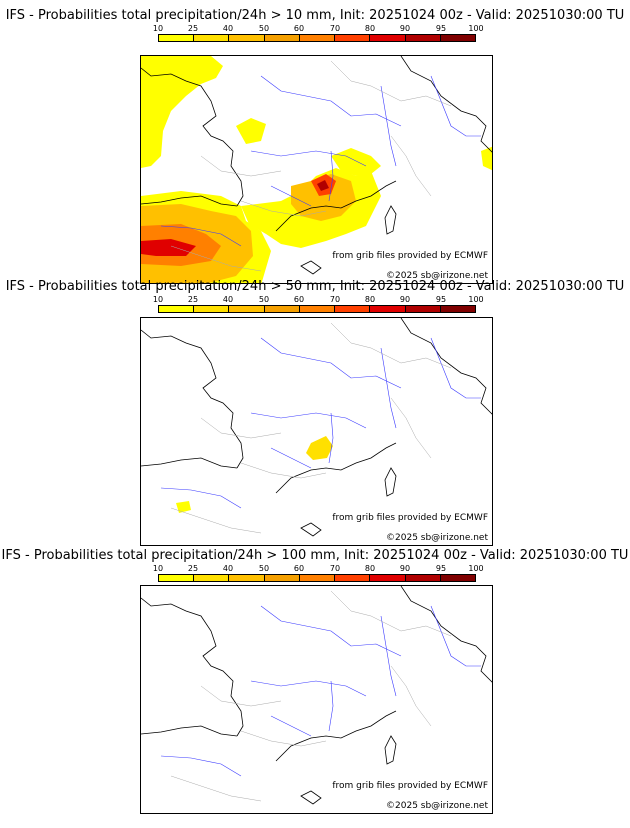  What do you see at coordinates (254, 474) in the screenshot?
I see `precip-field` at bounding box center [254, 474].